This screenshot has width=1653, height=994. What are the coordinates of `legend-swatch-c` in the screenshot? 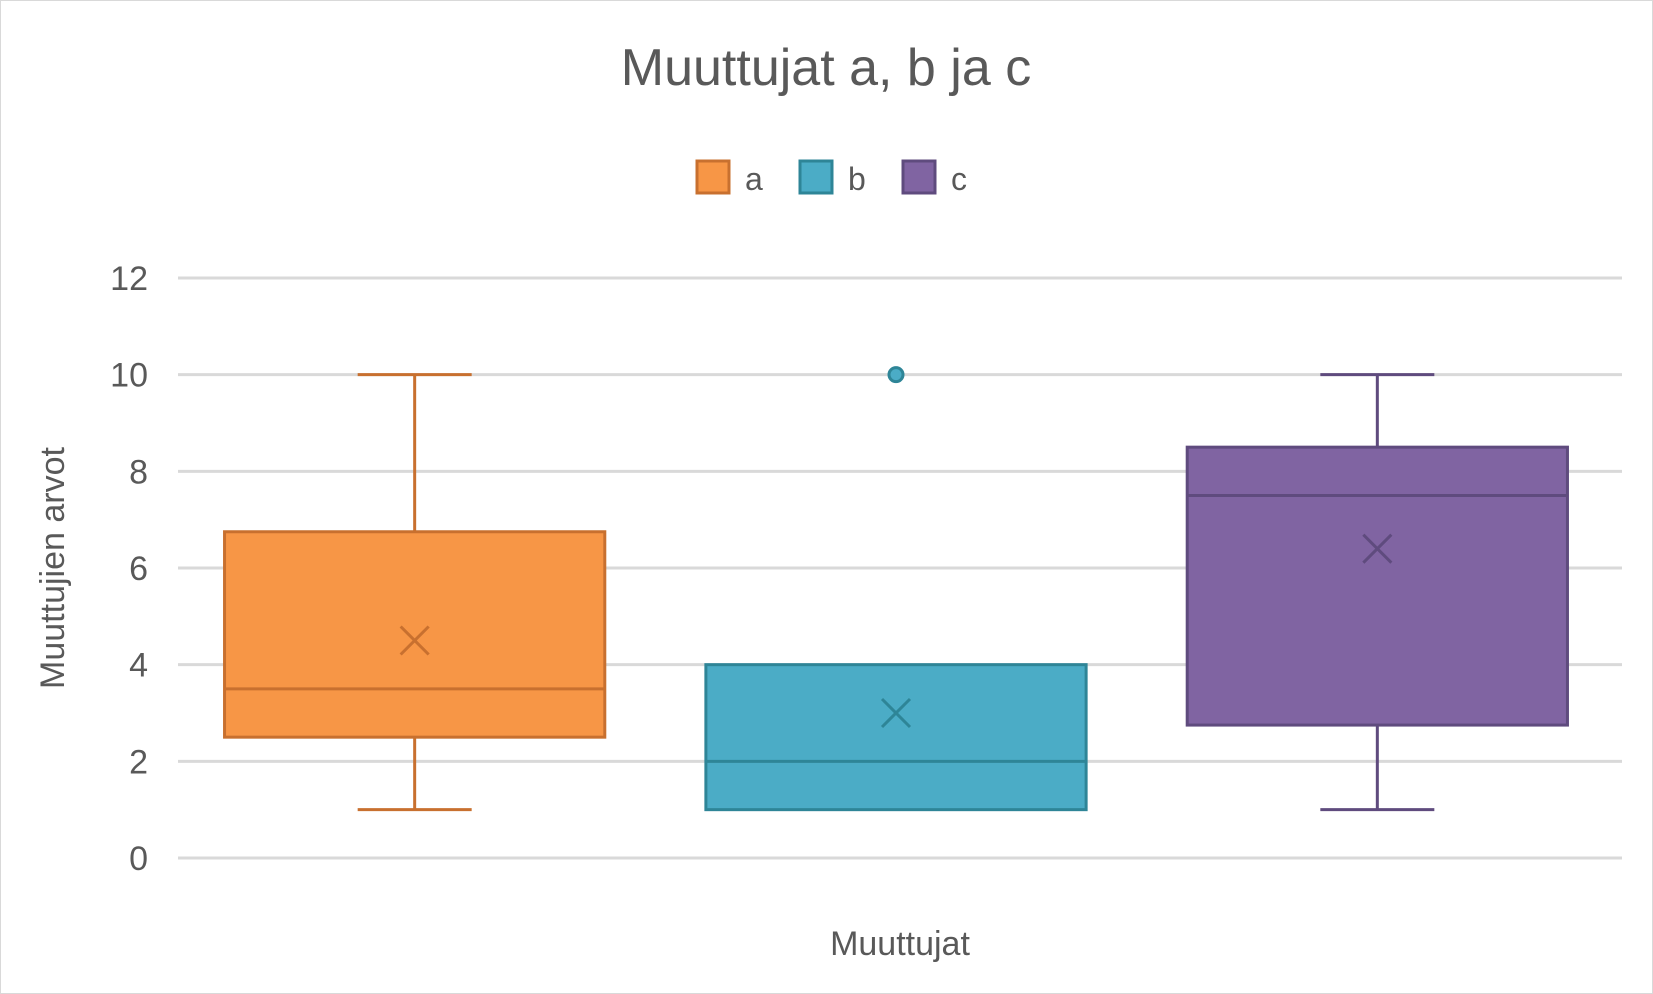 It's located at (919, 177).